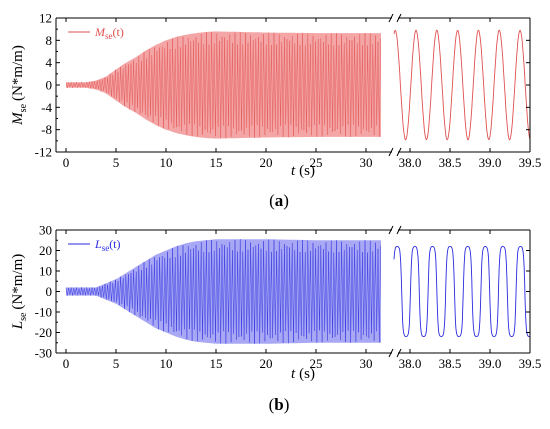  I want to click on legend-label: Mse(t), so click(109, 33).